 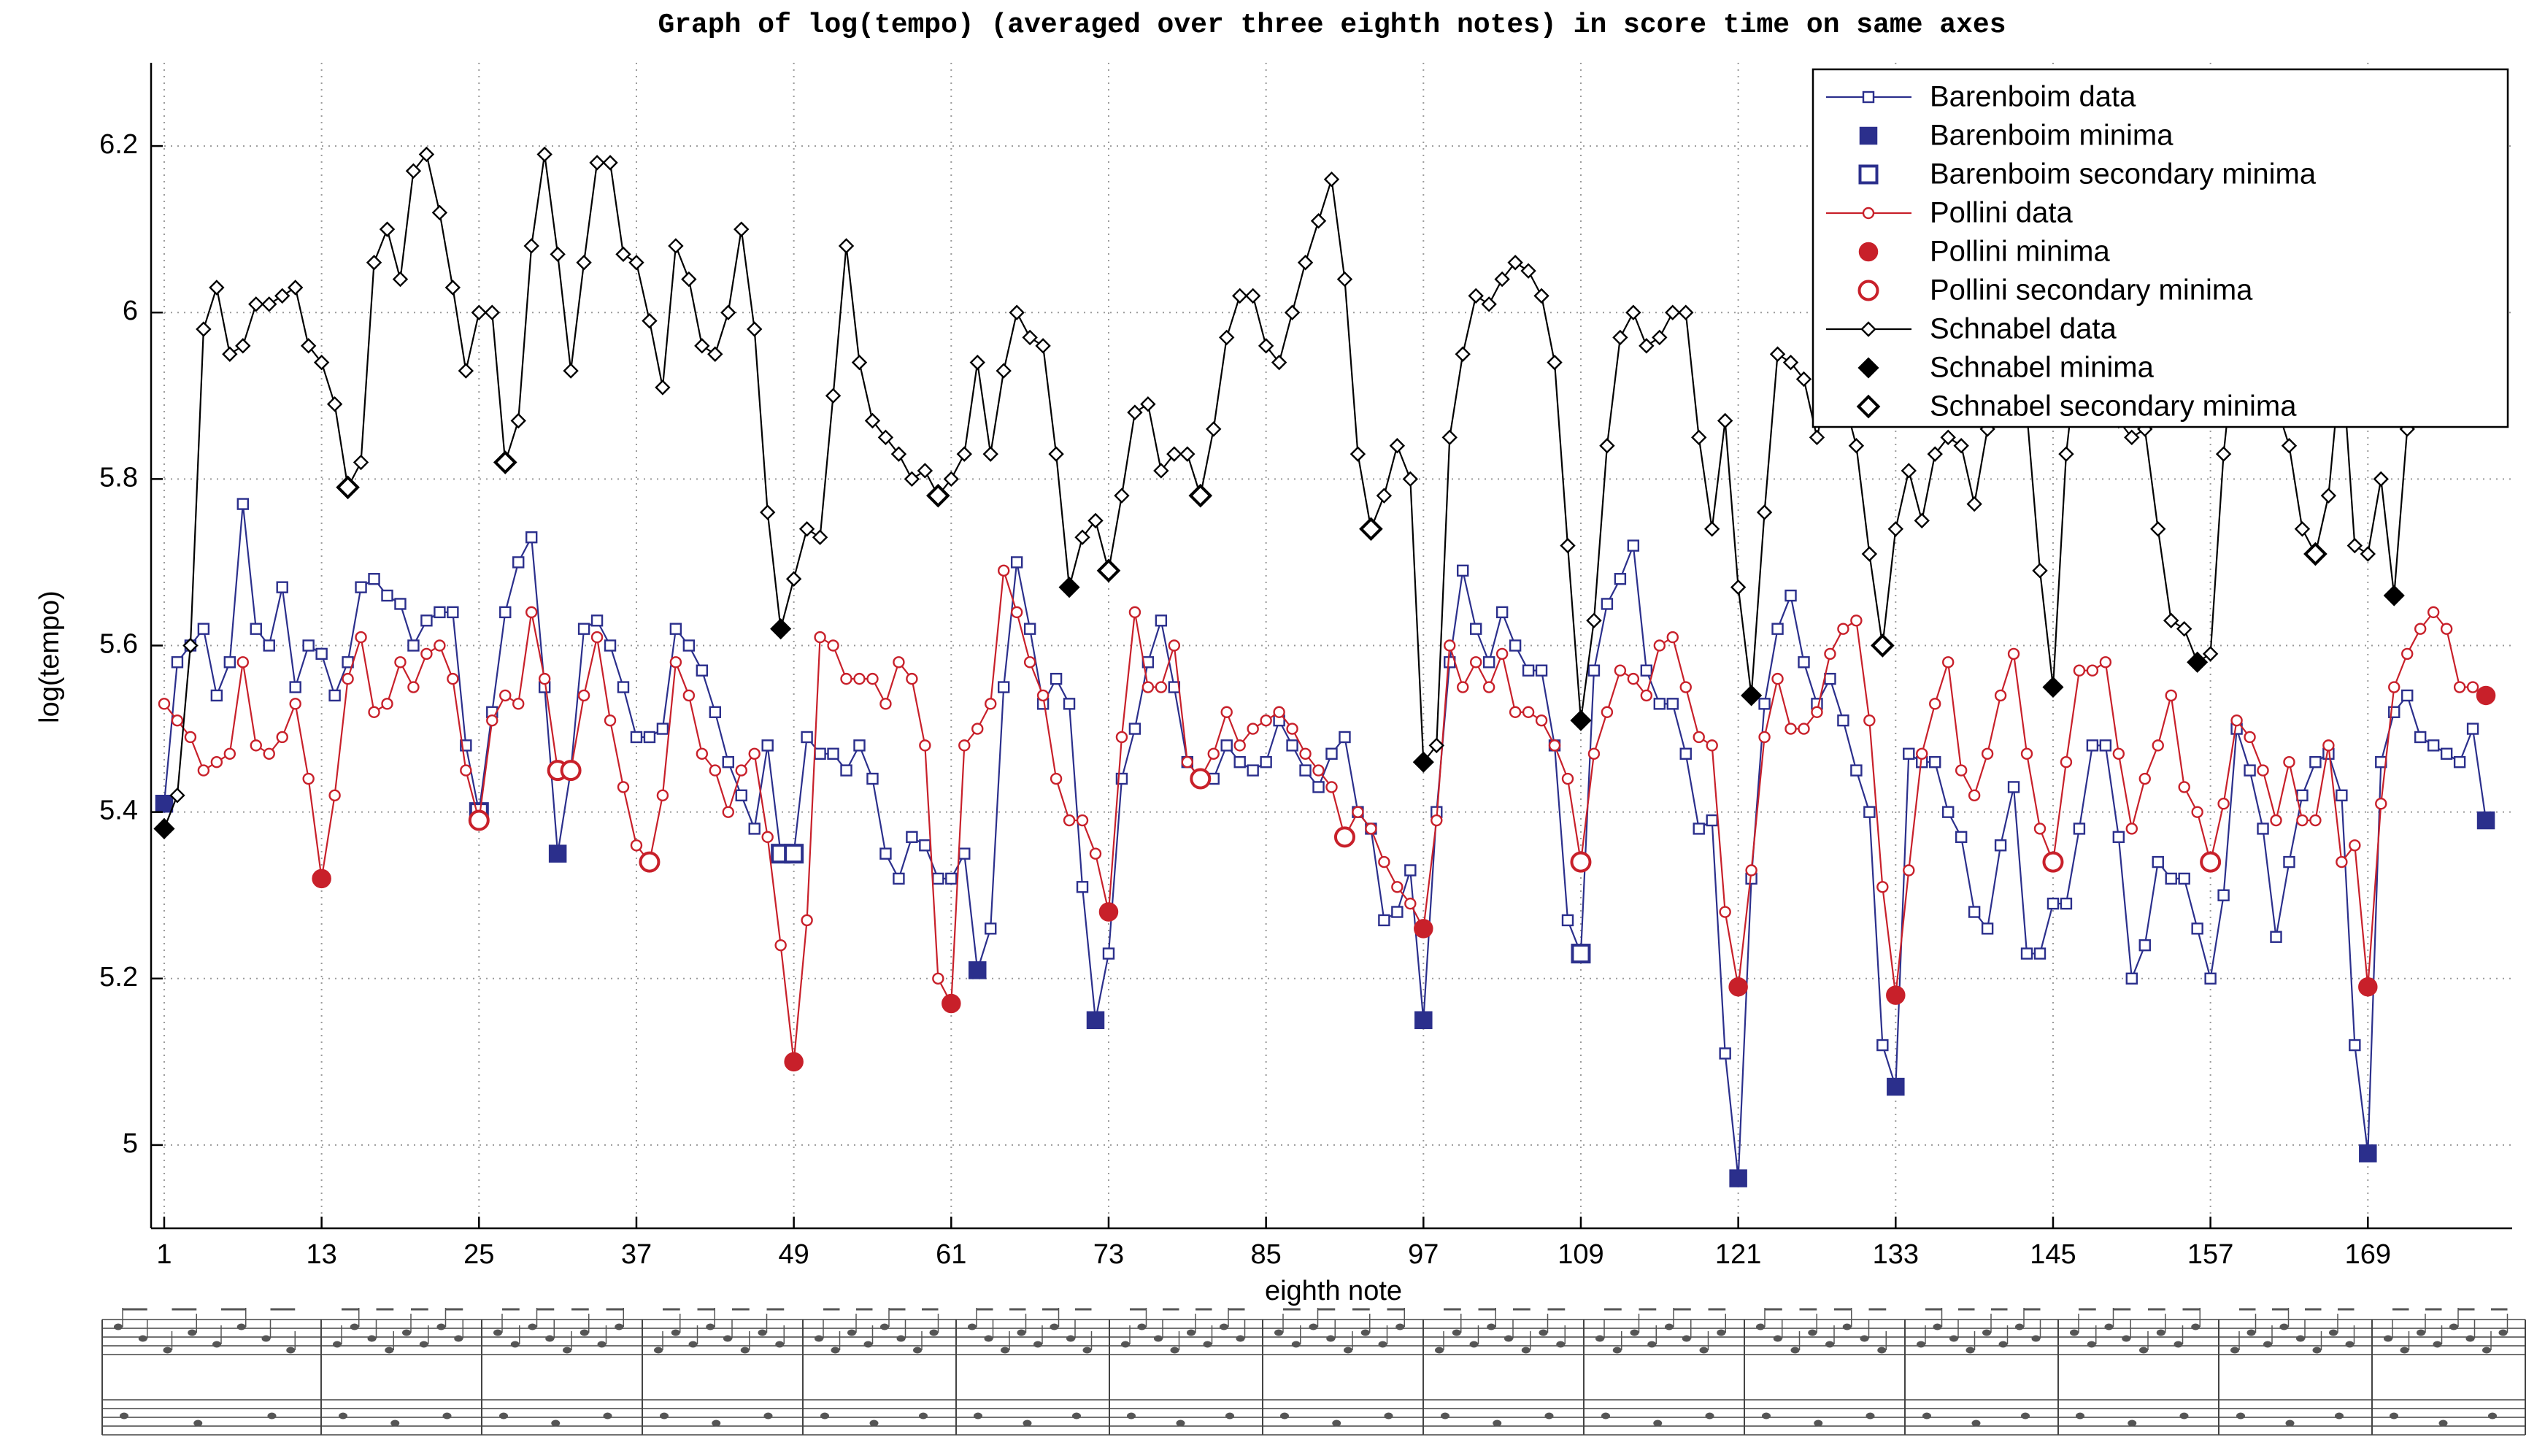 I want to click on legend-box, so click(x=2160, y=248).